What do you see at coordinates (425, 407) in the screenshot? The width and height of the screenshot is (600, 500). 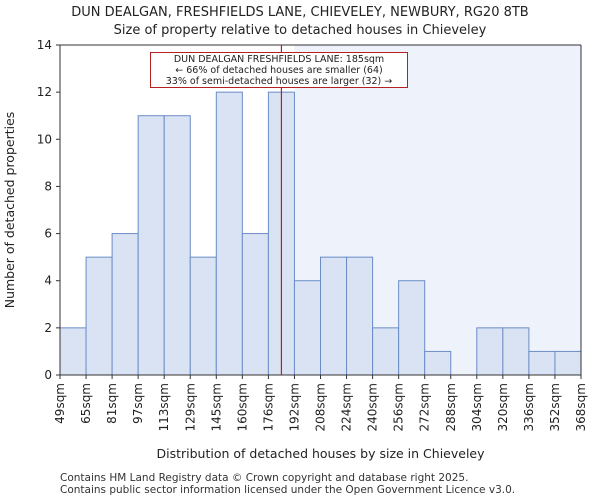 I see `x-tick-label: 272sqm` at bounding box center [425, 407].